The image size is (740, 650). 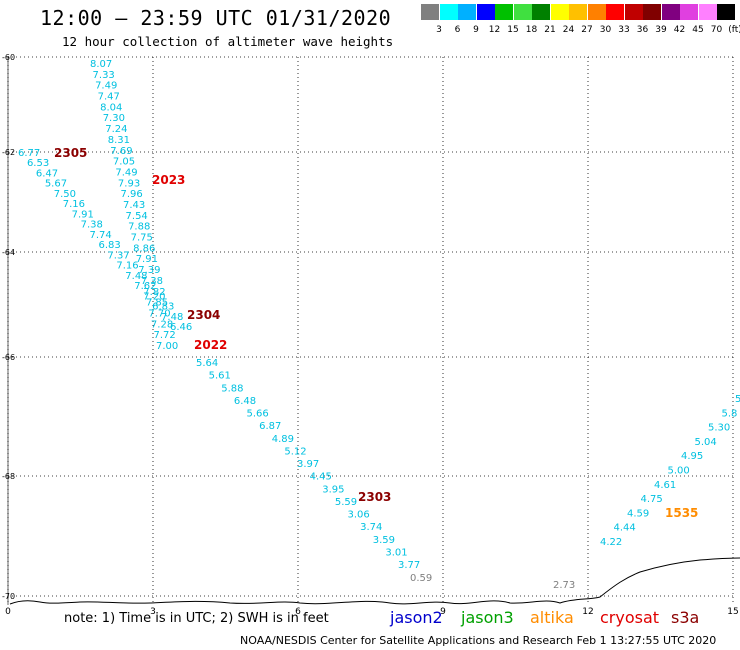 What do you see at coordinates (283, 439) in the screenshot?
I see `wave-height-label: 4.89` at bounding box center [283, 439].